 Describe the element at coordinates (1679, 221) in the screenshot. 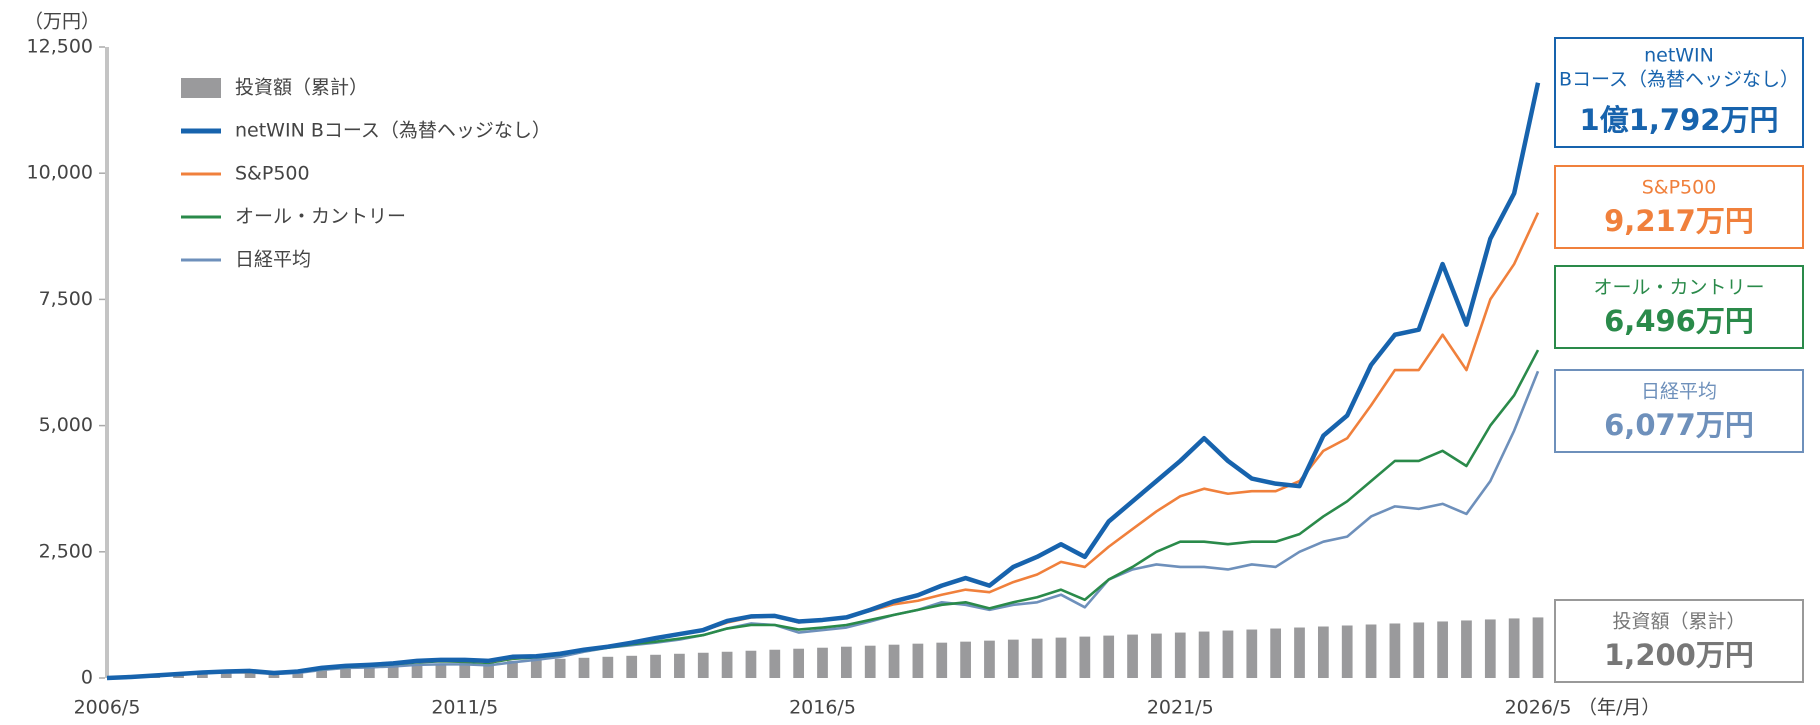

I see `end-box-value: 9,217万円` at that location.